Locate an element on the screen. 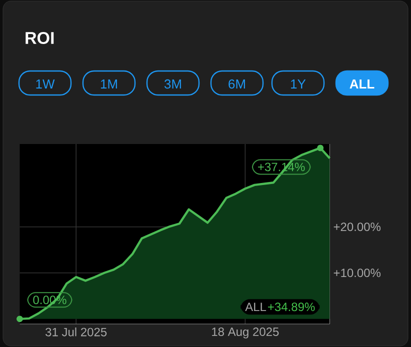  annotation: +34.89% is located at coordinates (291, 307).